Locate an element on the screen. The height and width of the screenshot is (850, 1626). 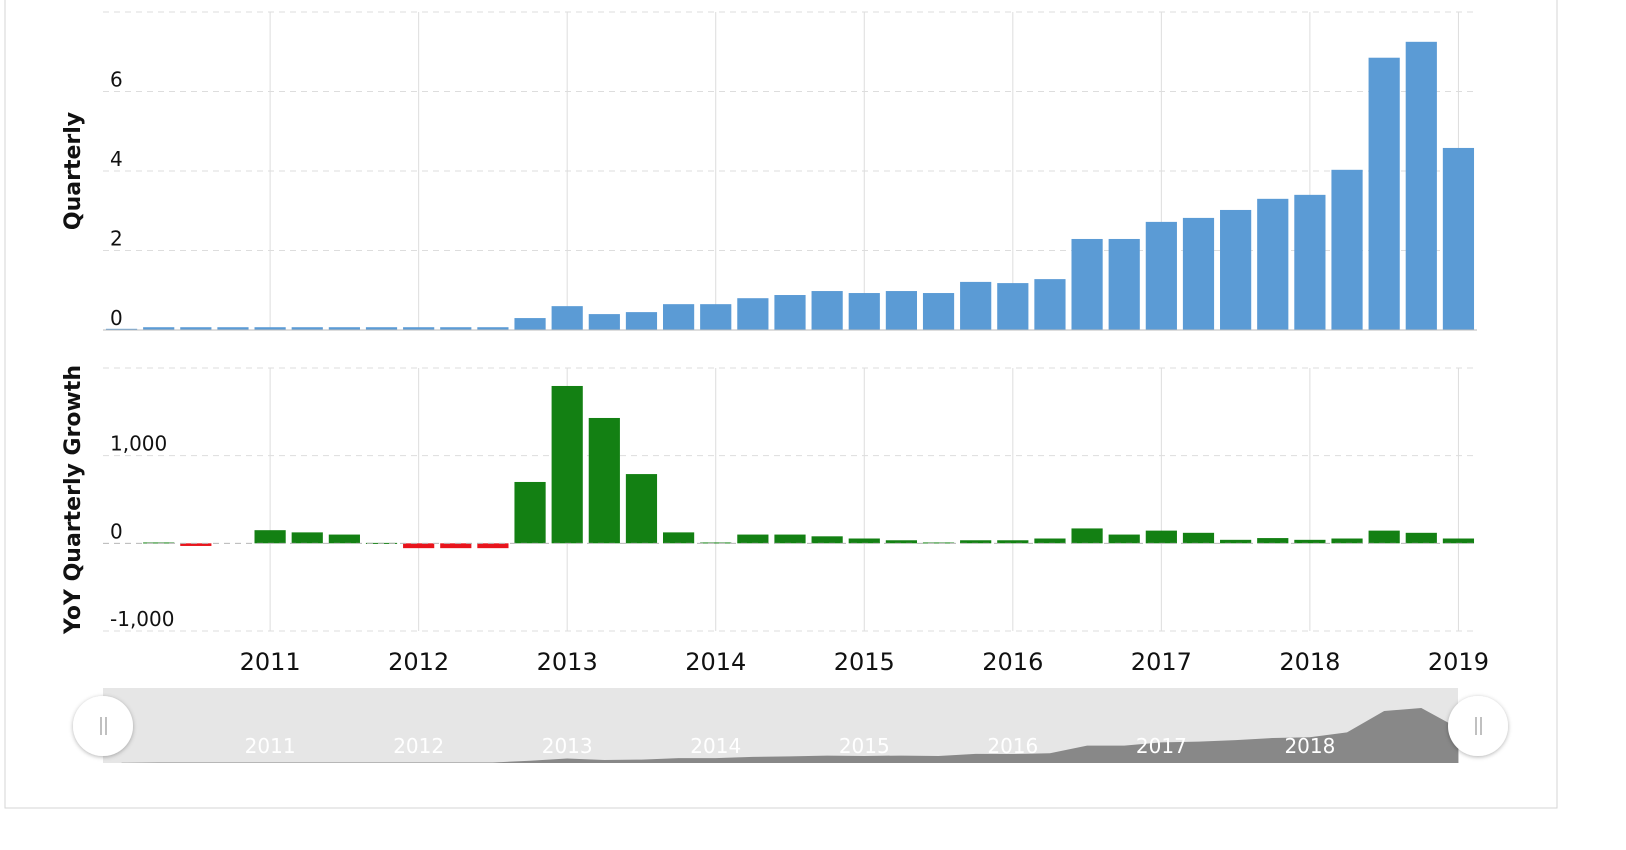
x-tick-label: 2019 is located at coordinates (1458, 662).